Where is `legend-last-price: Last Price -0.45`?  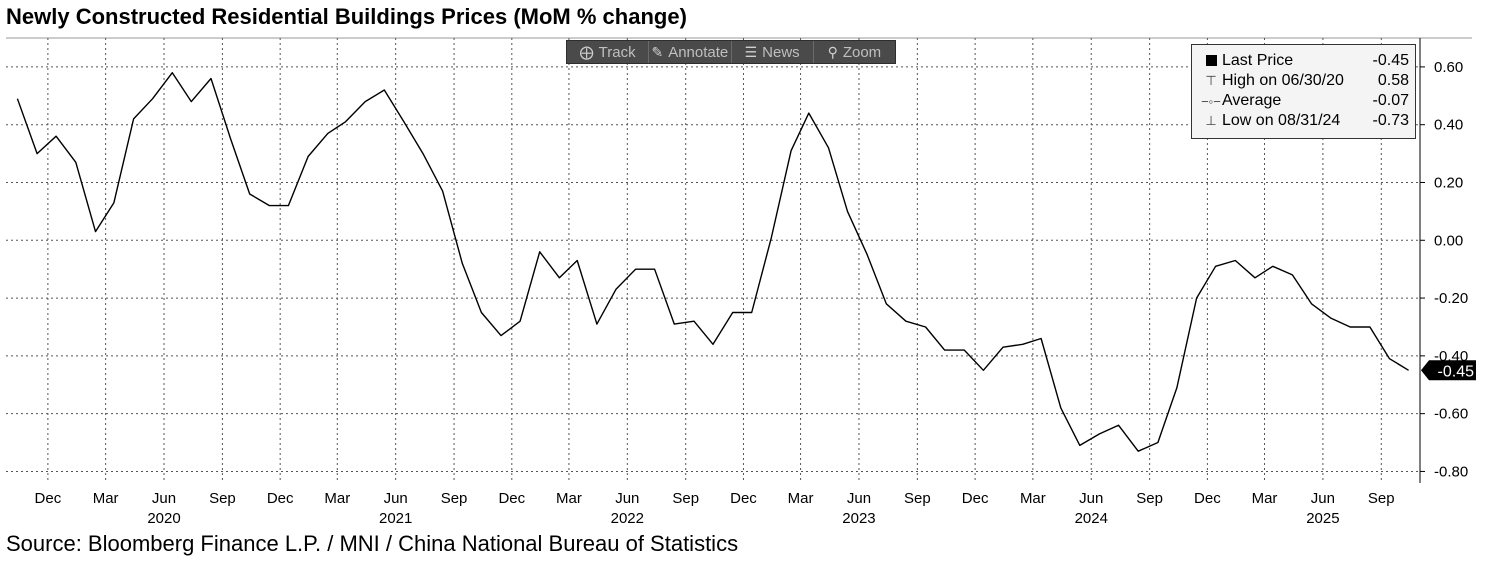
legend-last-price: Last Price -0.45 is located at coordinates (1304, 61).